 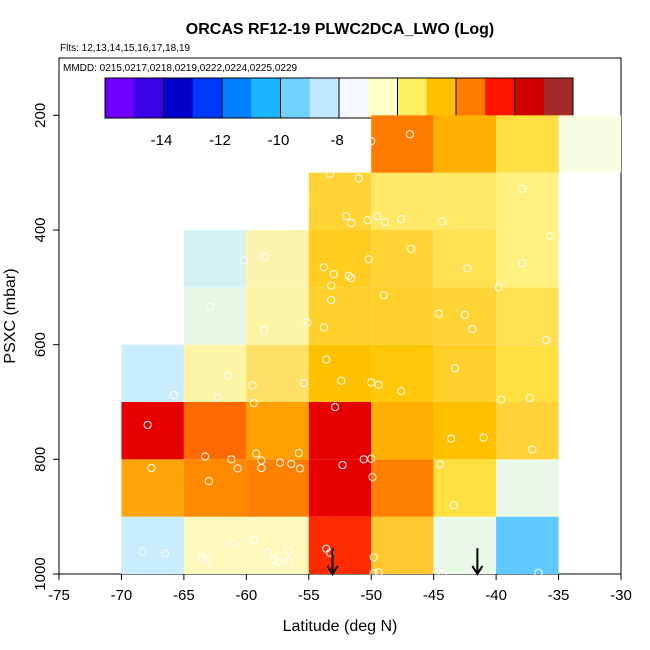 I want to click on x-tick-label: -30, so click(x=621, y=595).